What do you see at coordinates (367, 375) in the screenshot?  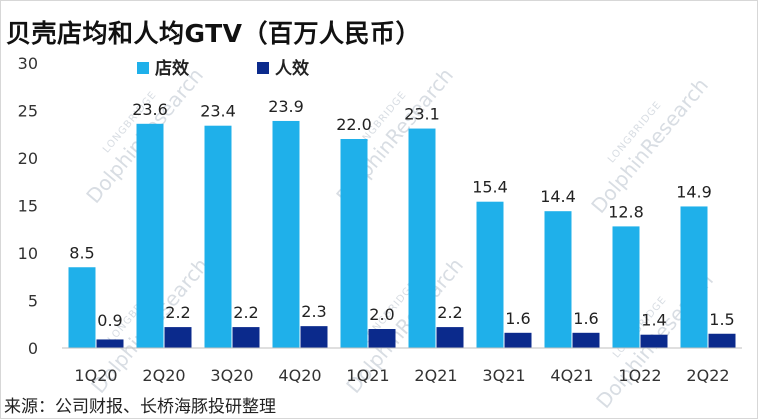 I see `x-tick-label: 1Q21` at bounding box center [367, 375].